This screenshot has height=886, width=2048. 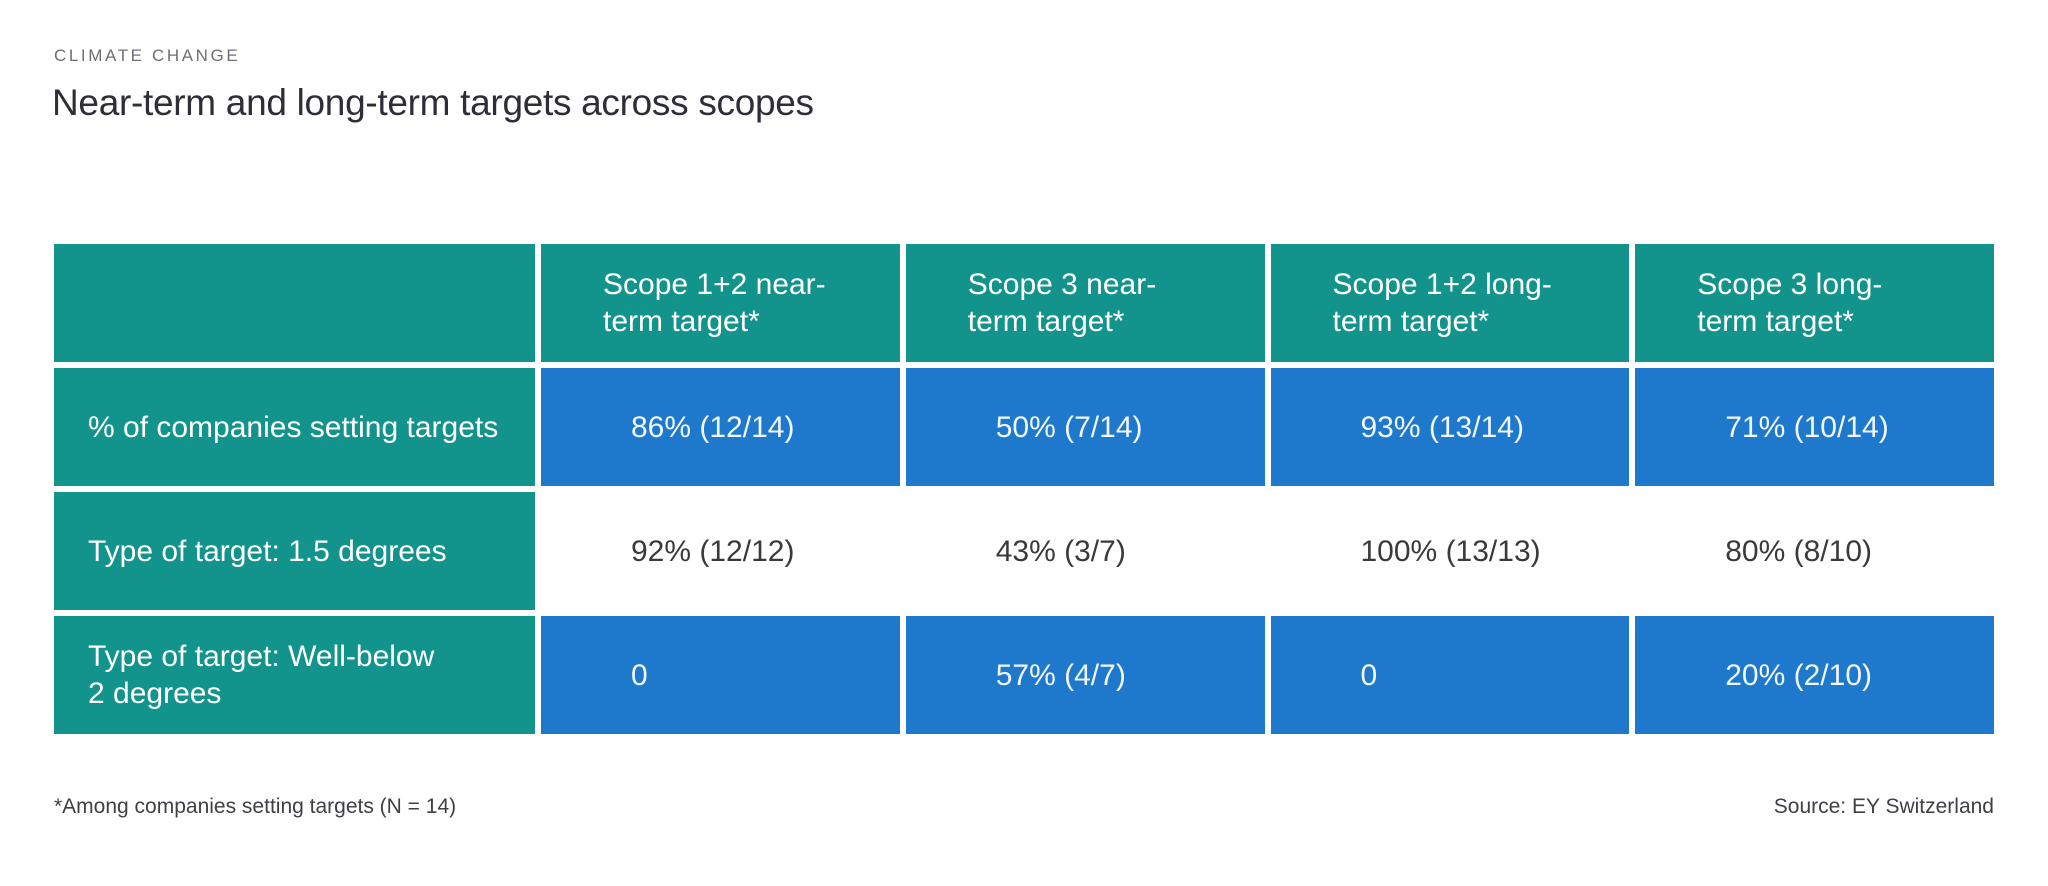 What do you see at coordinates (1450, 427) in the screenshot?
I see `value-cell: 93% (13/14)` at bounding box center [1450, 427].